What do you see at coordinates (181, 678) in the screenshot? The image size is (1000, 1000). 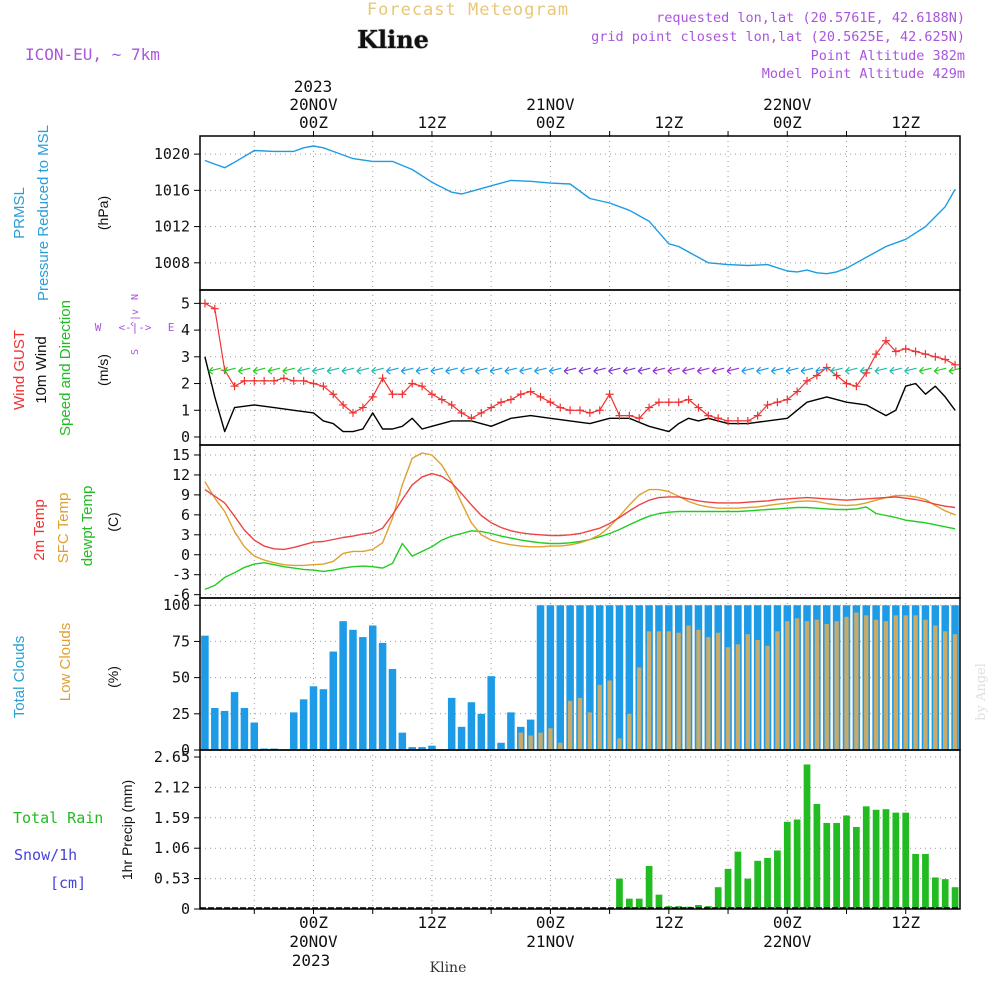 I see `clouds-tick-label: 50` at bounding box center [181, 678].